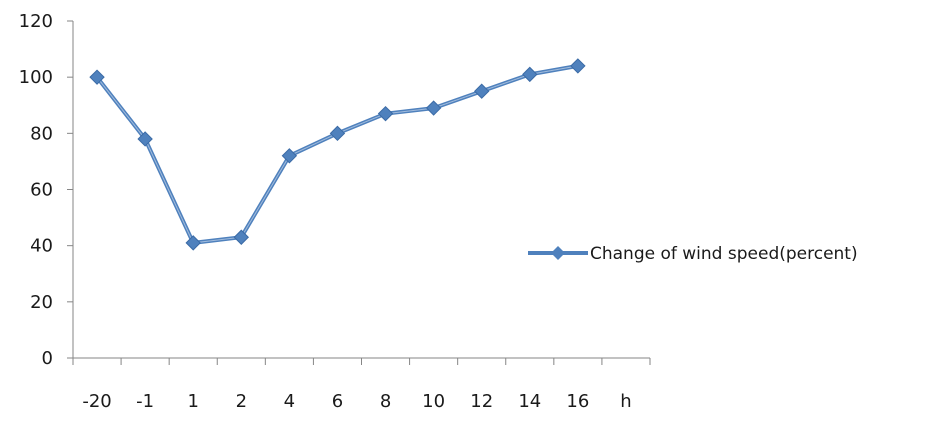 The height and width of the screenshot is (421, 925). What do you see at coordinates (47, 358) in the screenshot?
I see `y-tick-label: 0` at bounding box center [47, 358].